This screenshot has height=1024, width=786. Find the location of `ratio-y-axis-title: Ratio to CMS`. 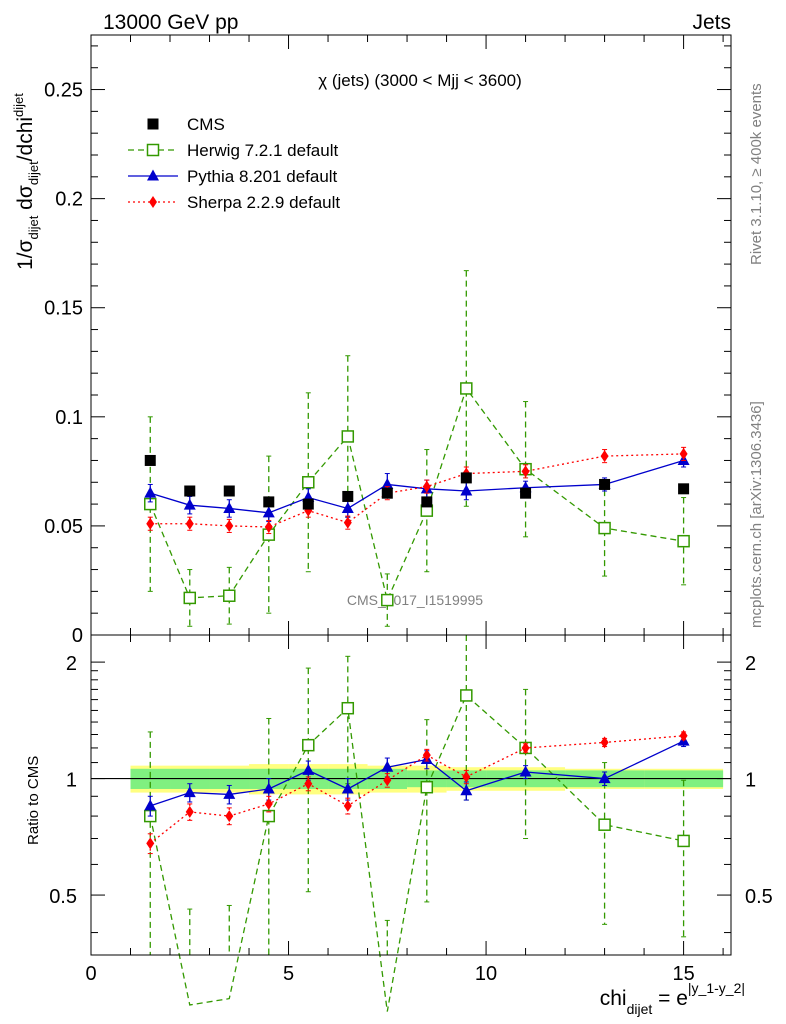

ratio-y-axis-title: Ratio to CMS is located at coordinates (33, 800).